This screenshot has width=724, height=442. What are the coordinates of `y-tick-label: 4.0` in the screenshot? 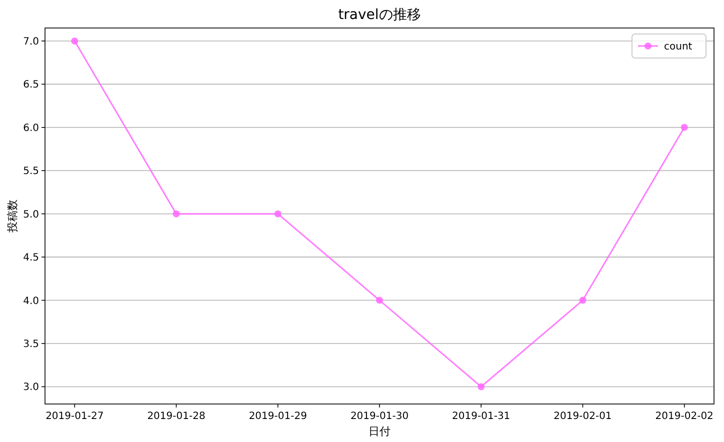 It's located at (31, 301).